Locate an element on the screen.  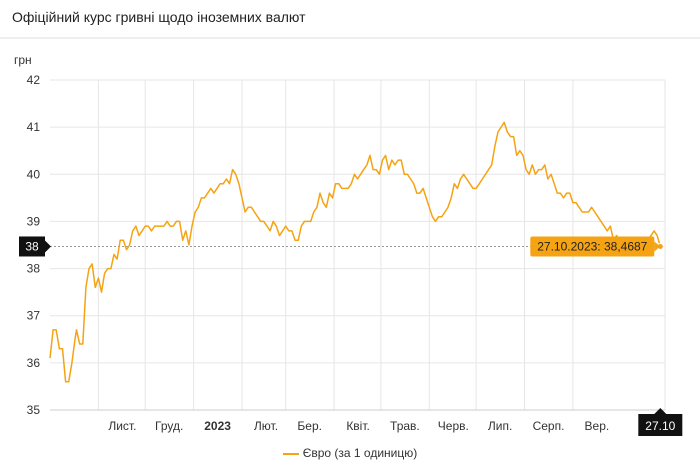
crosshair-y-pointer is located at coordinates (48, 246).